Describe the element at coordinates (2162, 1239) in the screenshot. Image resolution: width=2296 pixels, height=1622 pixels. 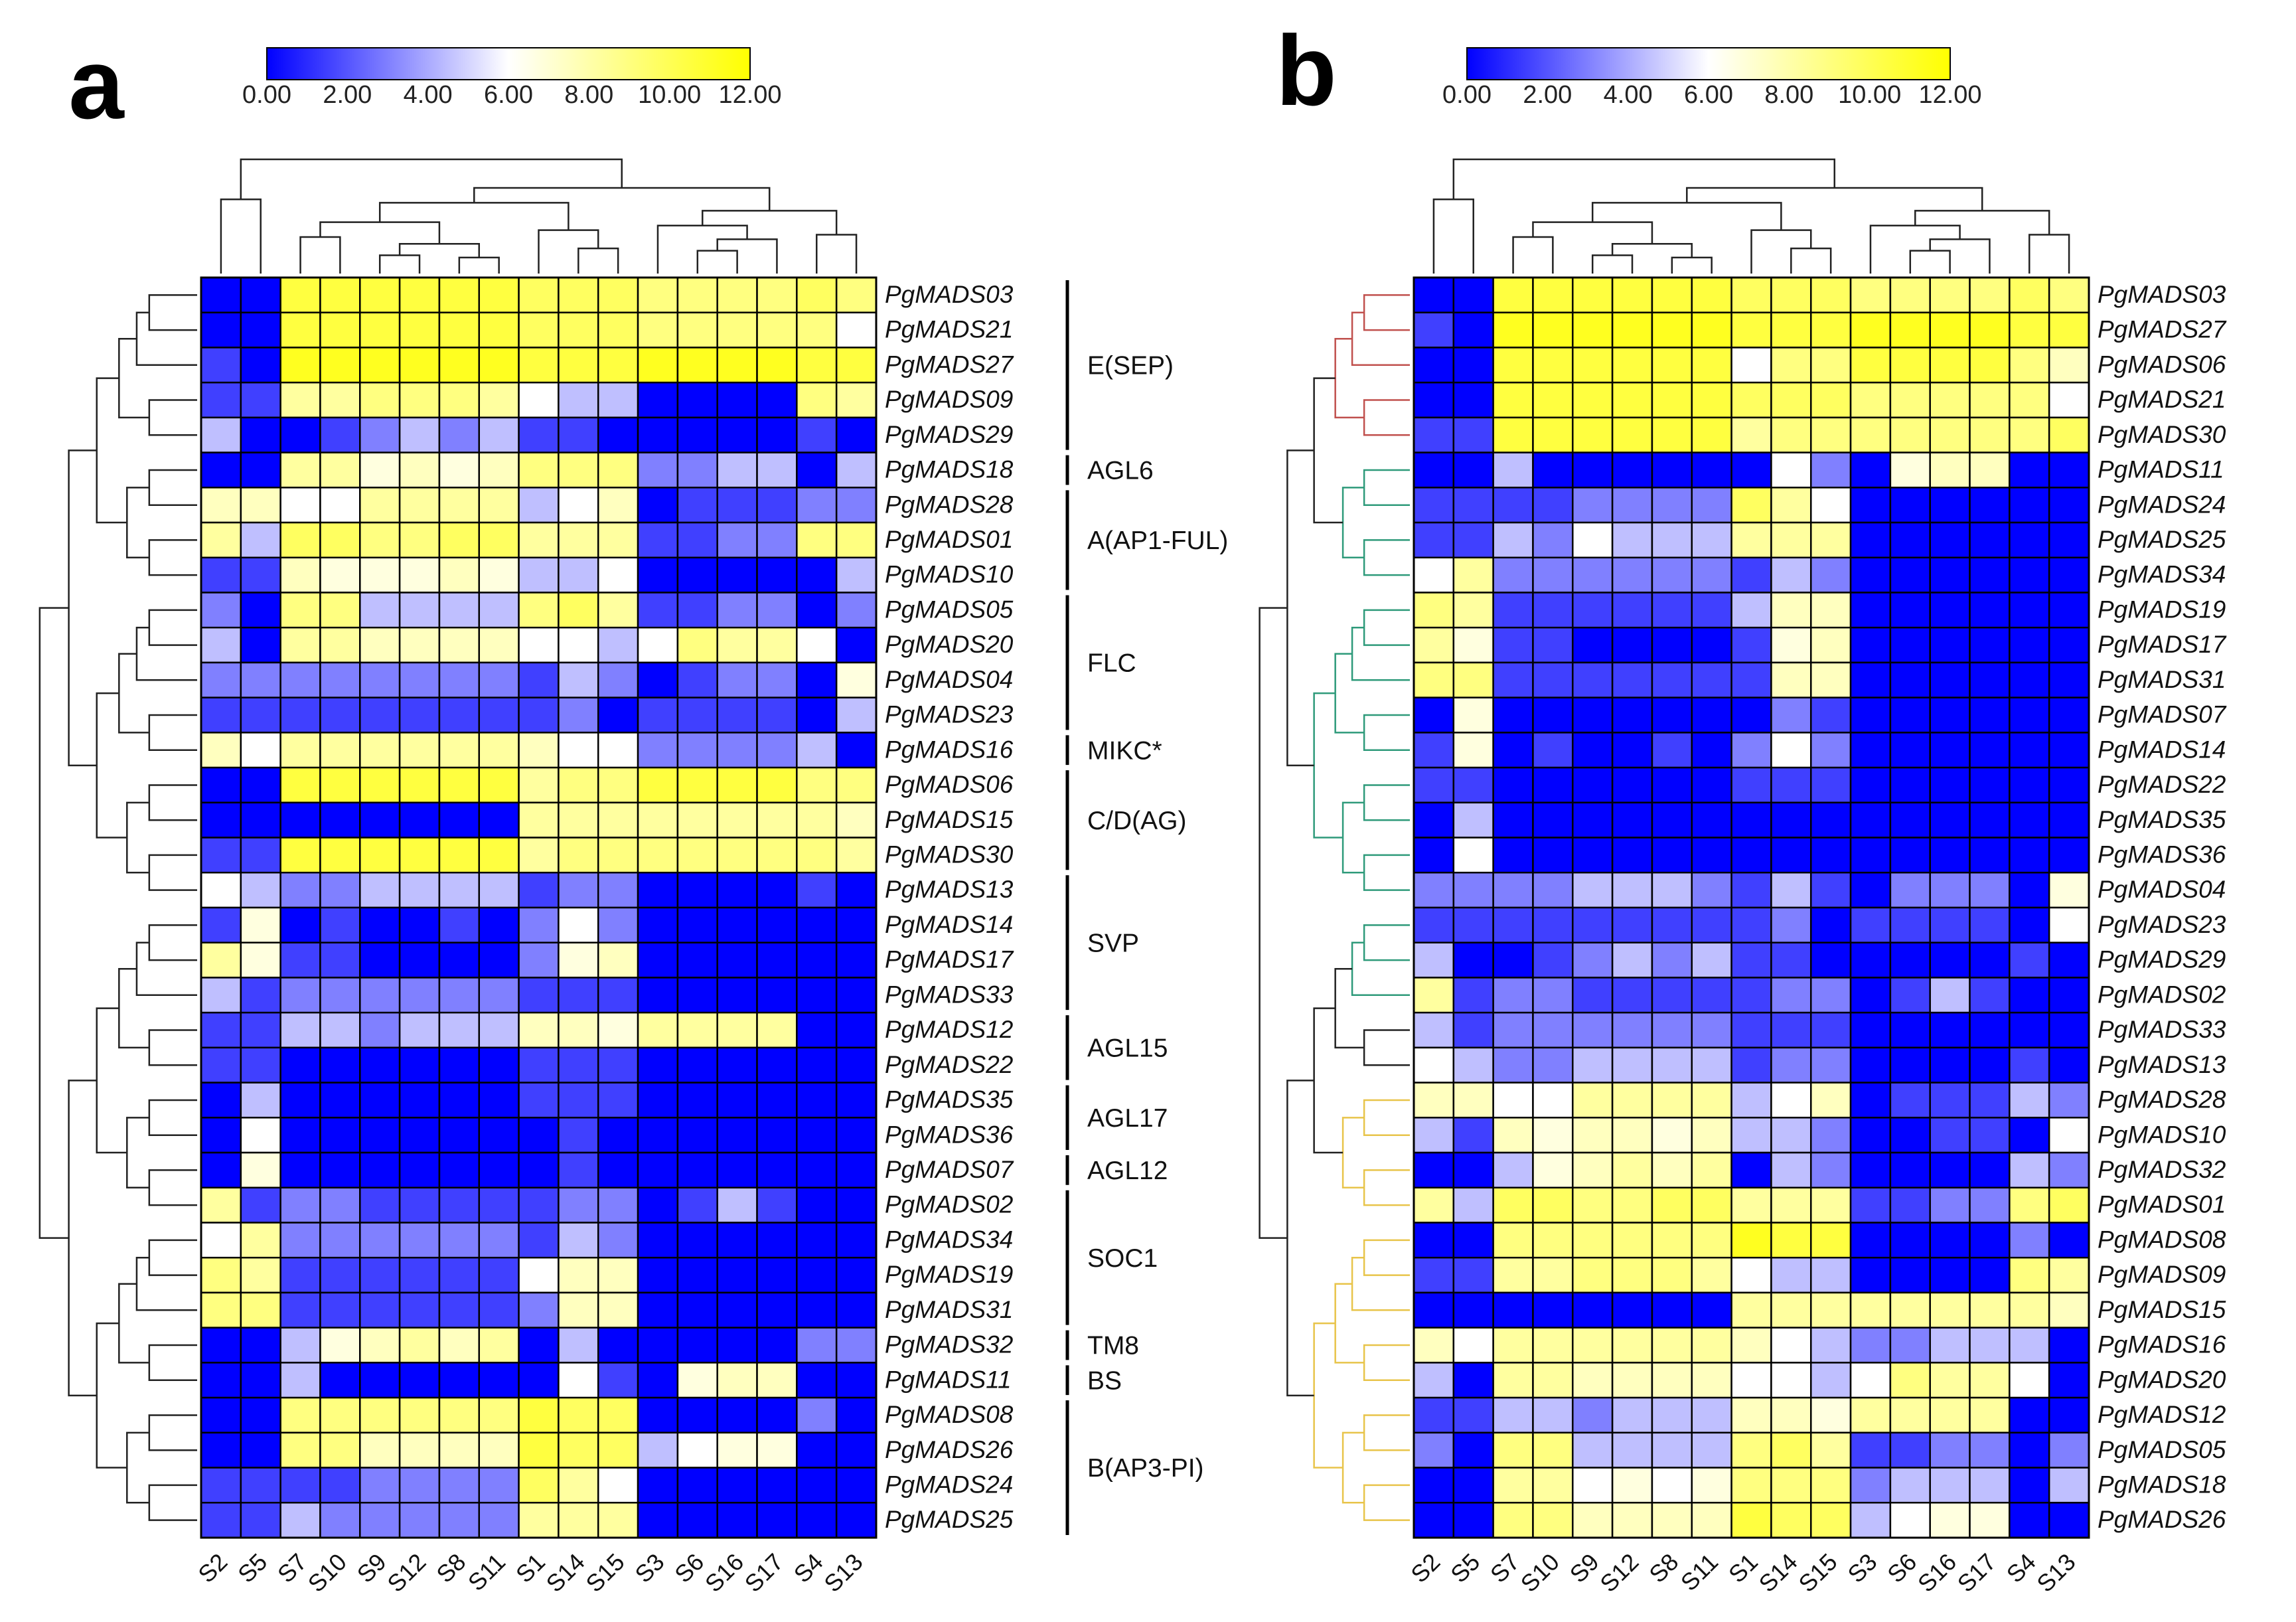
I see `gene-label: PgMADS08` at that location.